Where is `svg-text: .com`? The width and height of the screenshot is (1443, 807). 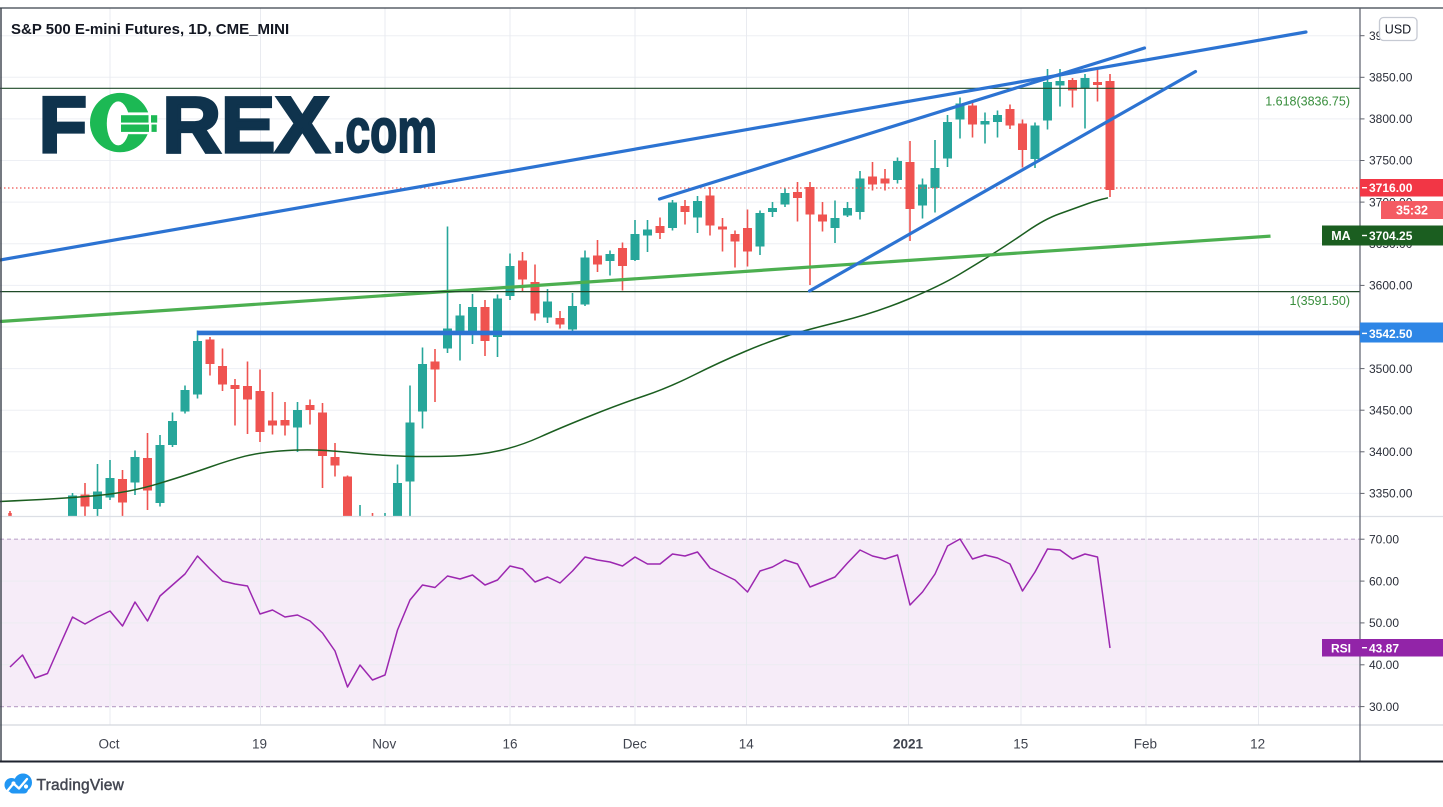
svg-text: .com is located at coordinates (385, 131).